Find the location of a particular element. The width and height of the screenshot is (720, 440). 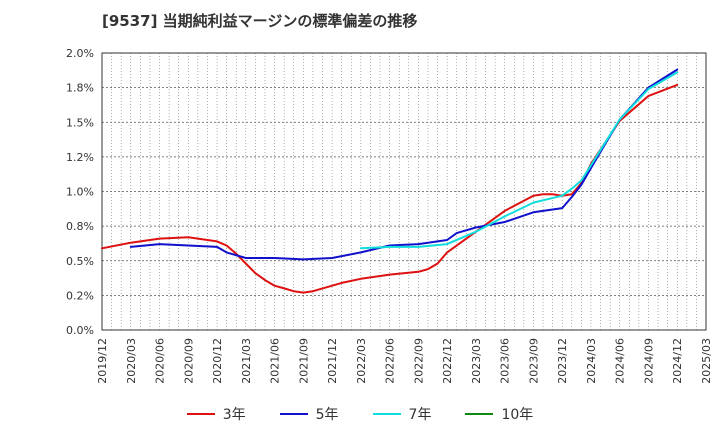

legend-item: 10年 is located at coordinates (499, 414).